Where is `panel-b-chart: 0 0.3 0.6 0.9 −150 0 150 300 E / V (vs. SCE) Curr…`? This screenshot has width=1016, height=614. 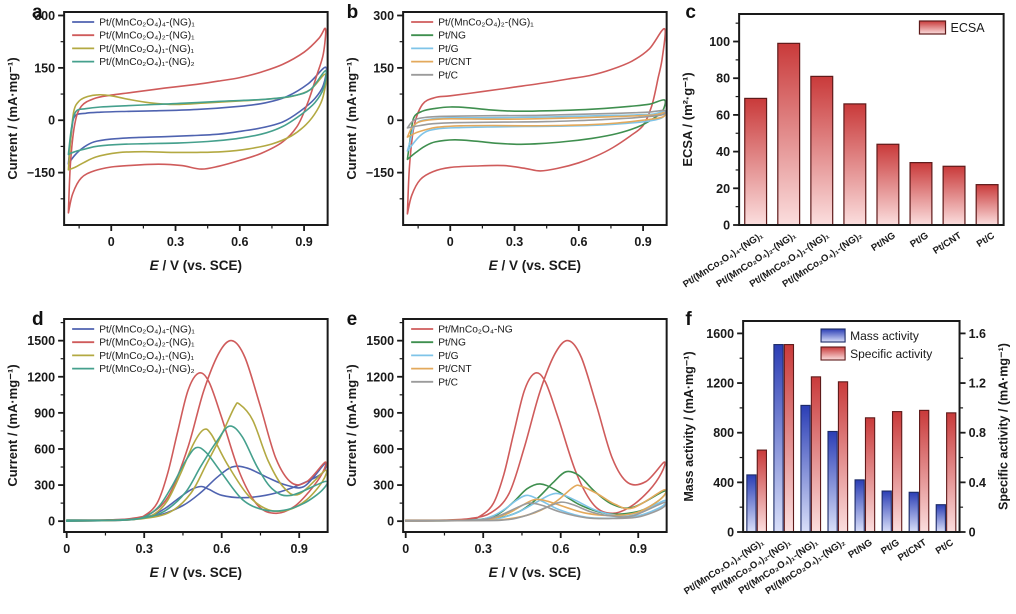 panel-b-chart: 0 0.3 0.6 0.9 −150 0 150 300 E / V (vs. SCE) Curr… is located at coordinates (506, 141).